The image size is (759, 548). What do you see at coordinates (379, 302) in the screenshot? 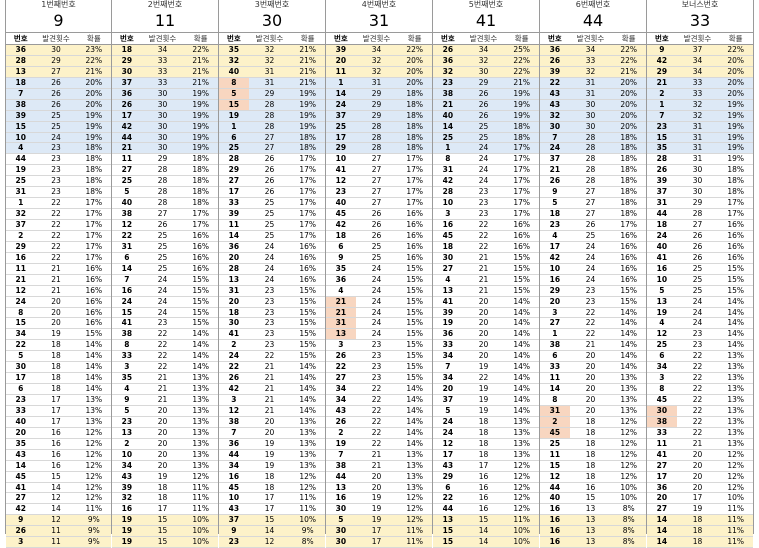
I see `table-row: 21 24 15%` at bounding box center [379, 302].